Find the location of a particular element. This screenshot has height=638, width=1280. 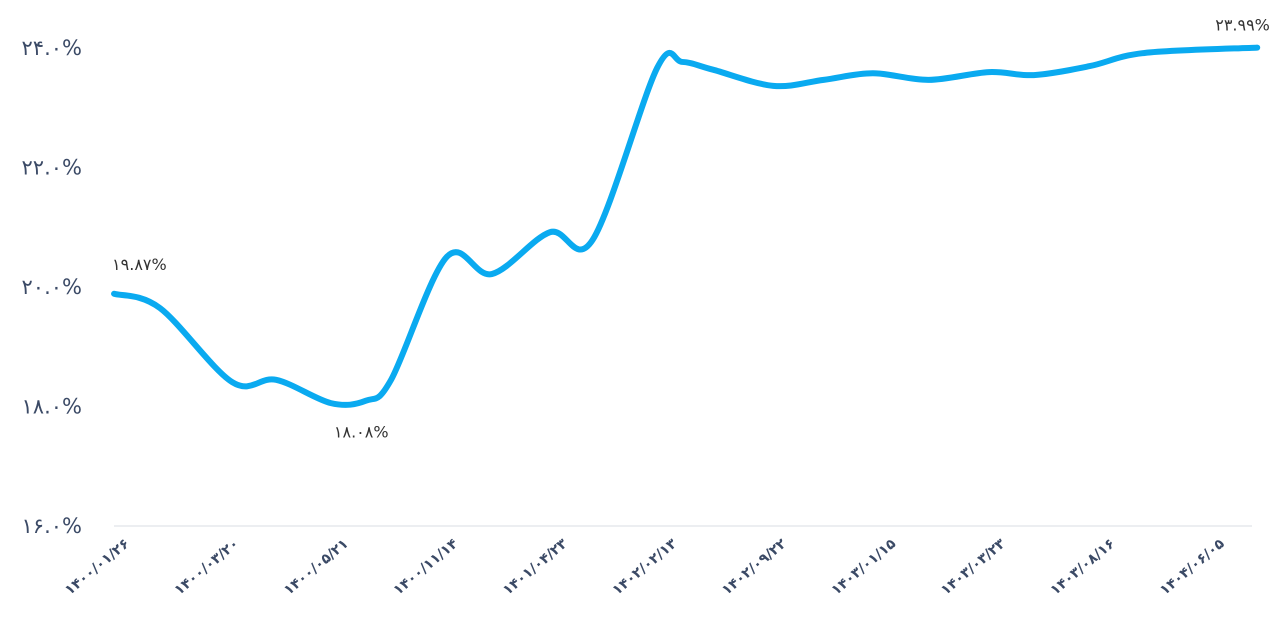

x-tick-label: ۱۴۰۲/۰۲/۱۳ is located at coordinates (645, 567).